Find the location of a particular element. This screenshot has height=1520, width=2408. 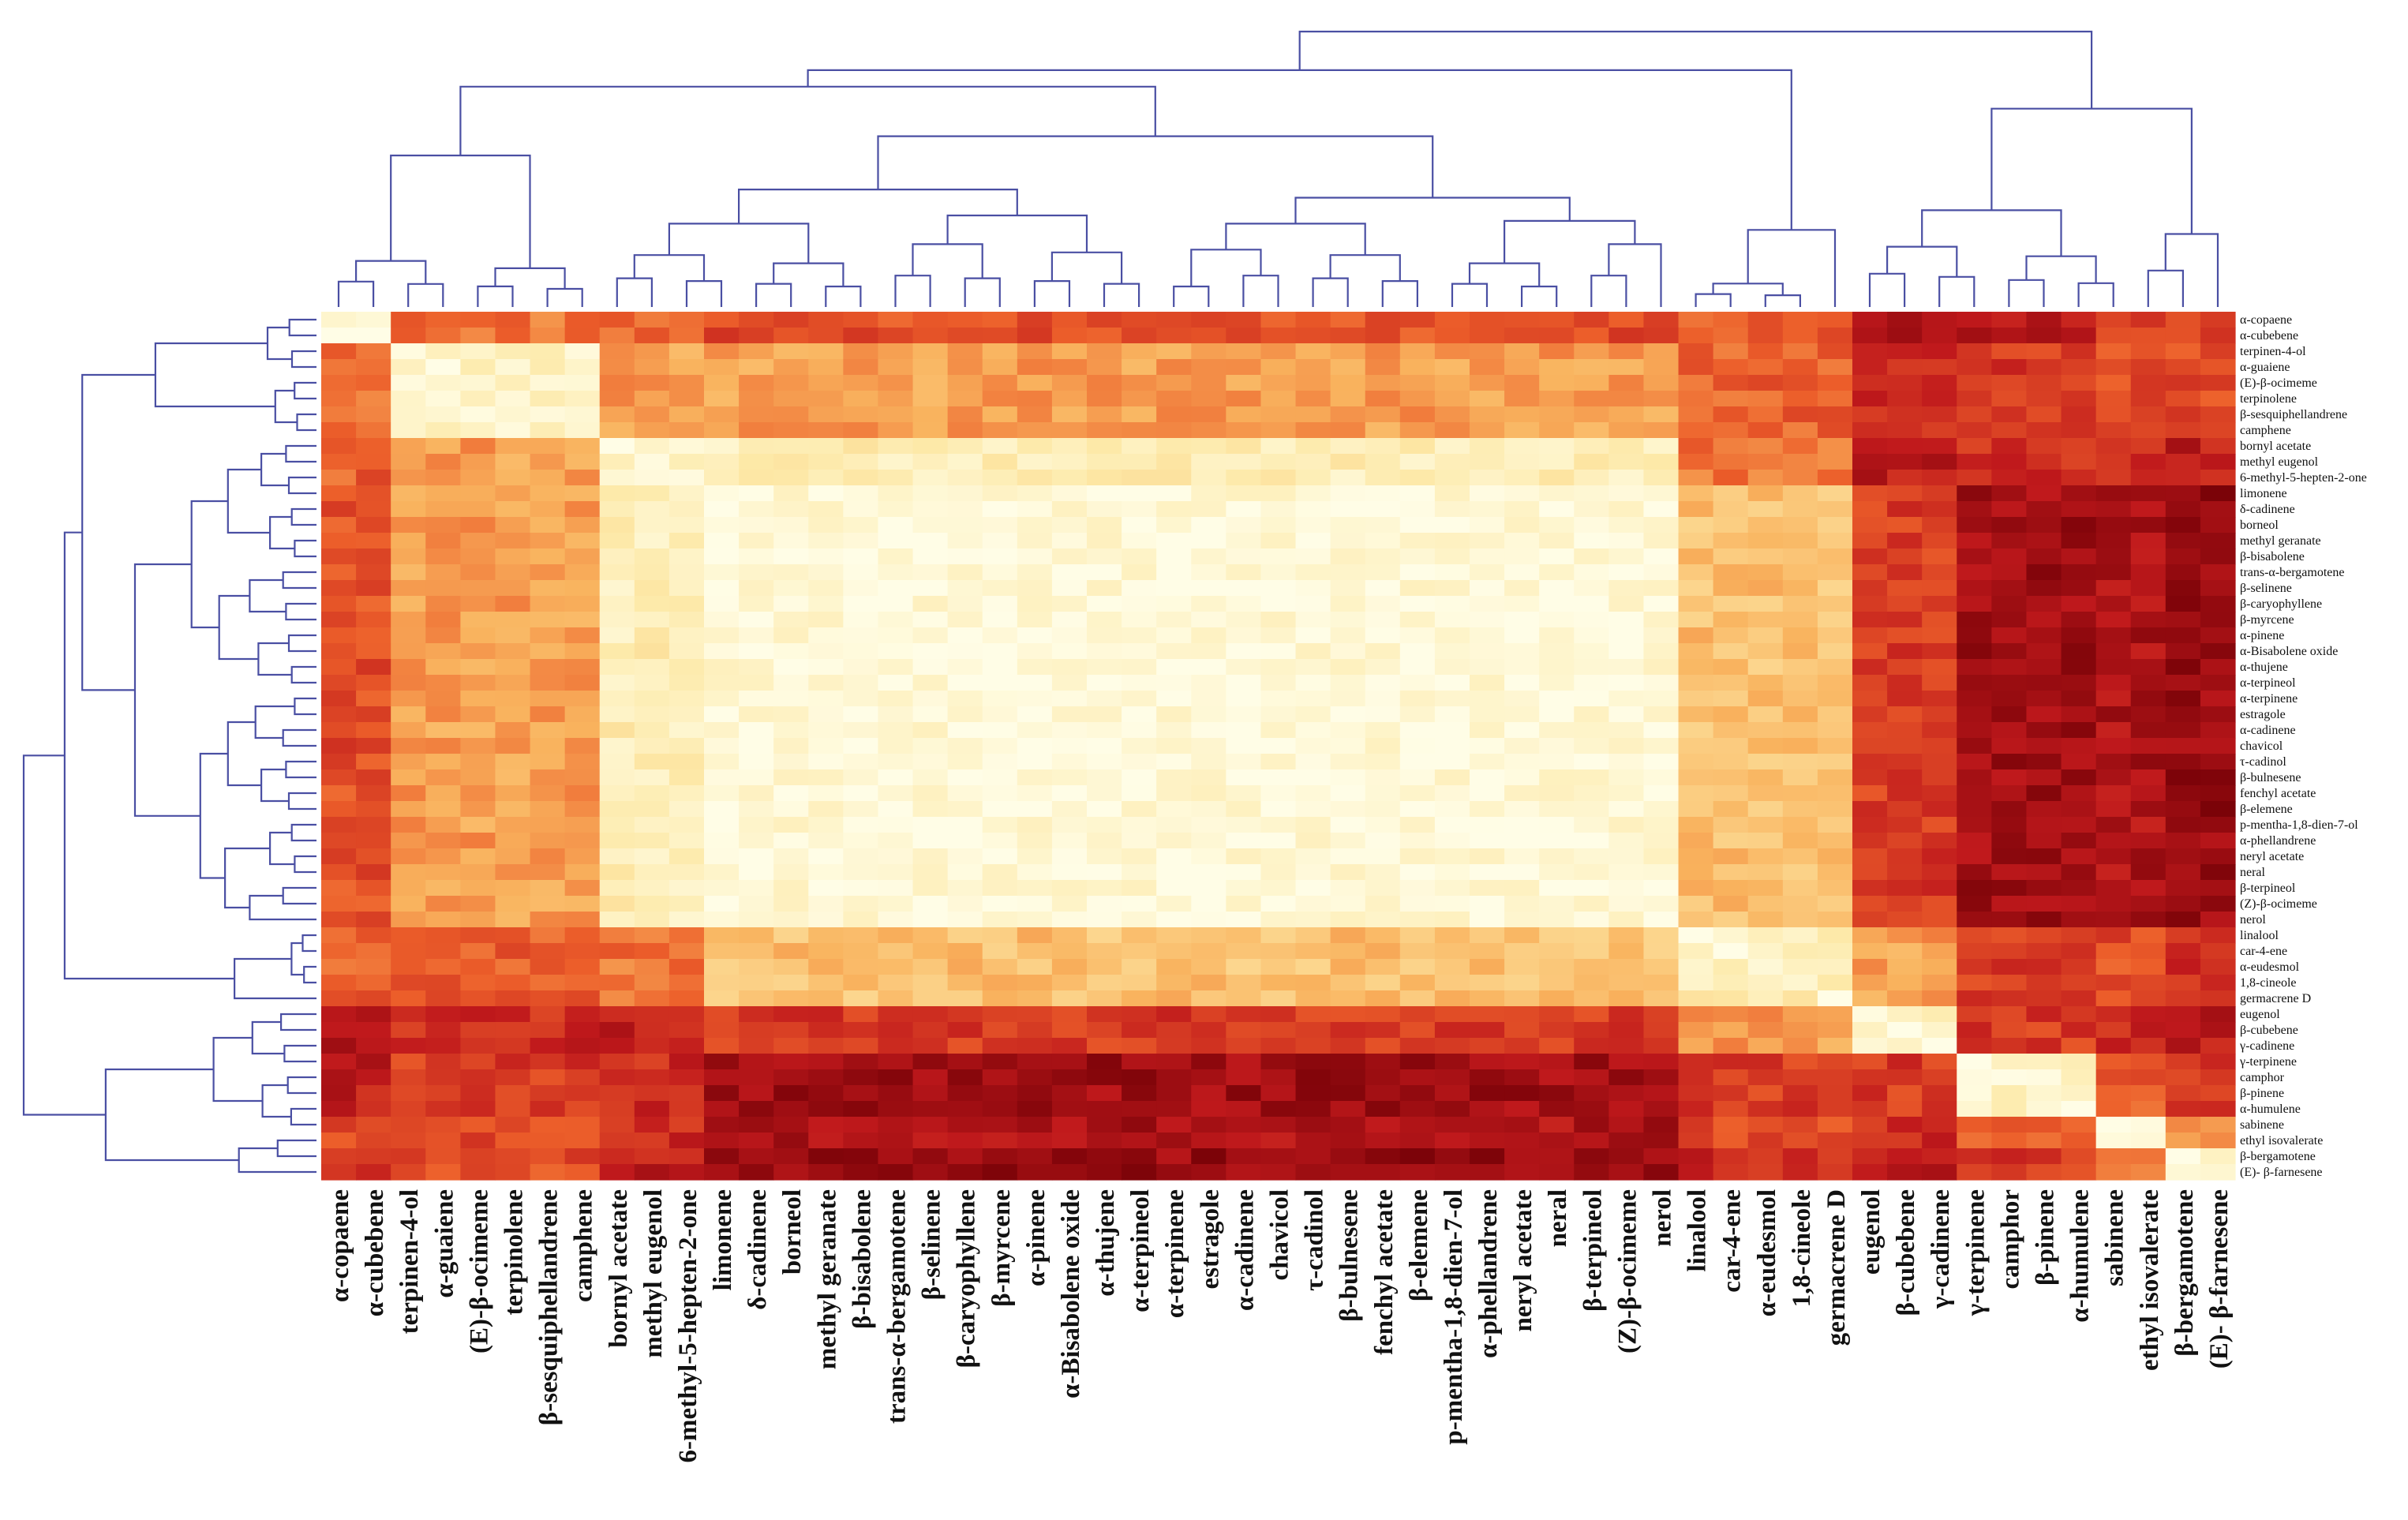

column-label: (E)- β-farnesene is located at coordinates (2219, 1279).